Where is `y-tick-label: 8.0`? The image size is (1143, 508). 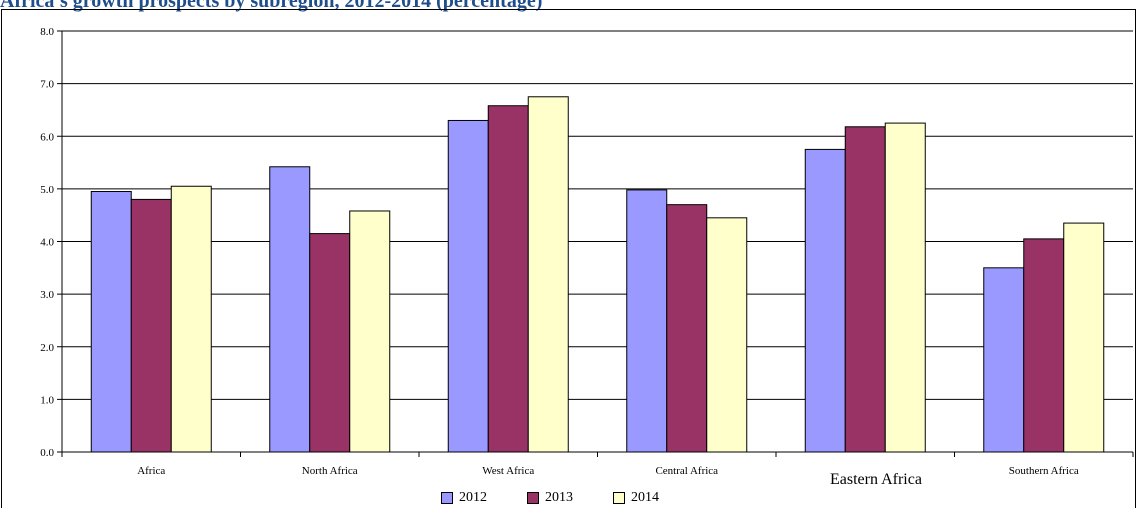
y-tick-label: 8.0 is located at coordinates (47, 32).